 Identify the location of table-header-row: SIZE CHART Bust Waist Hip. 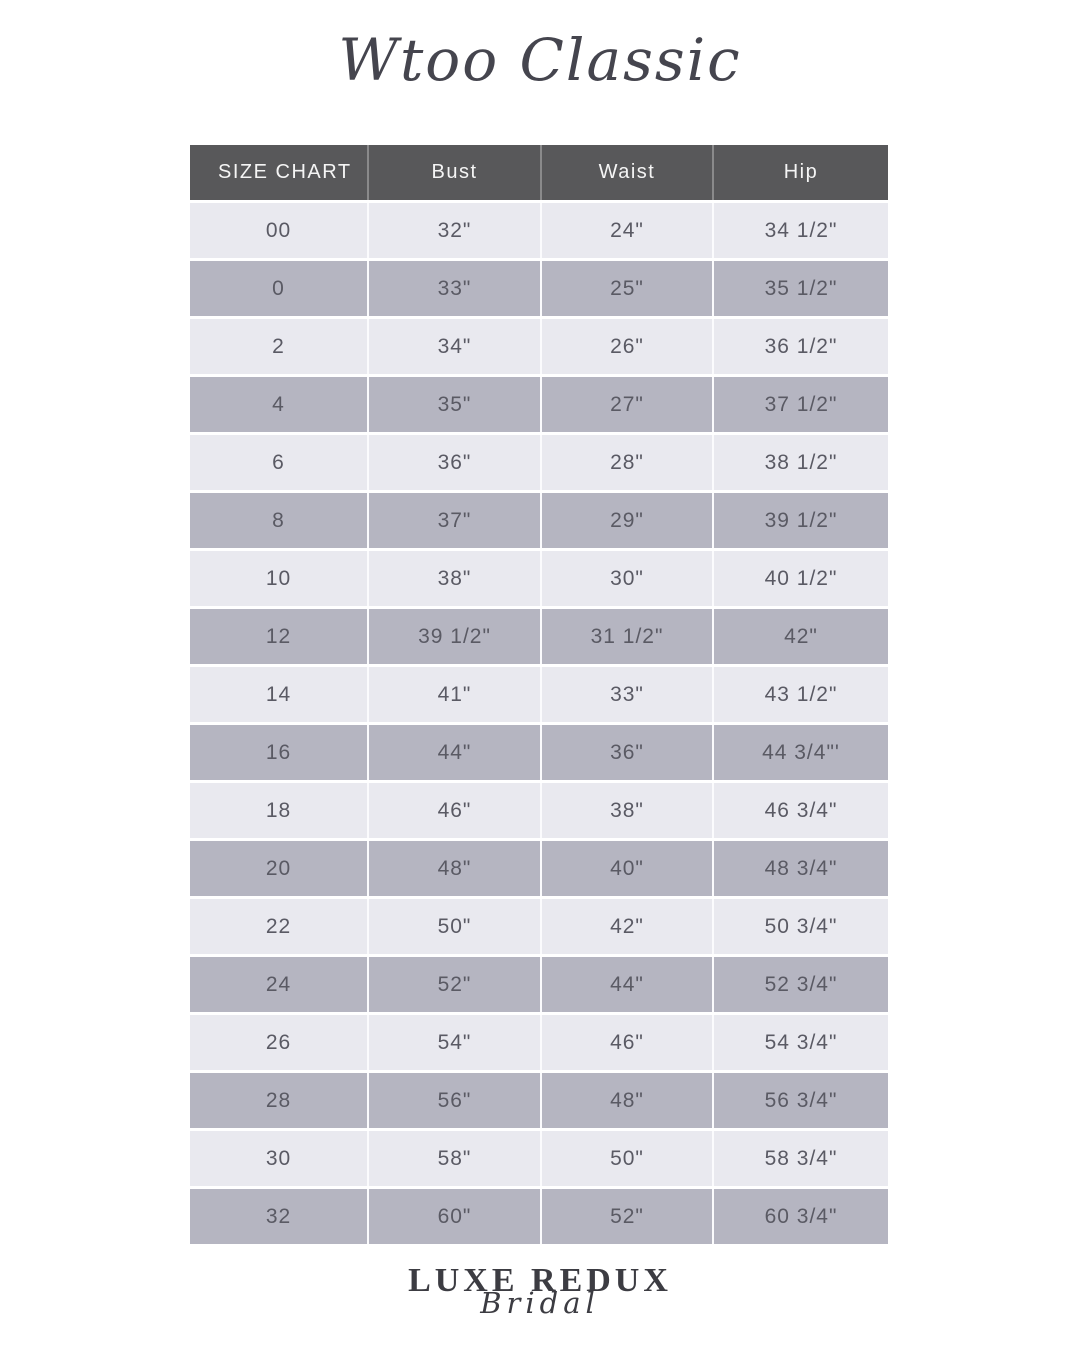
(539, 172).